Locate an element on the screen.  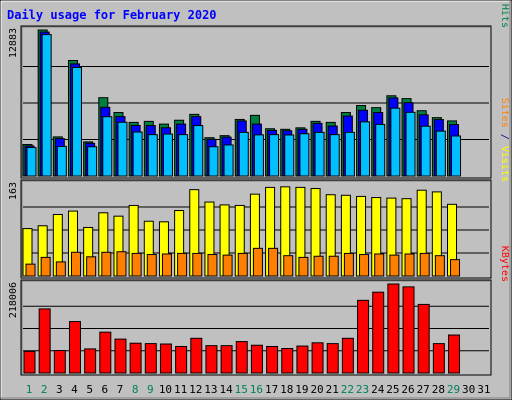
x-tick-label: 6 is located at coordinates (104, 389).